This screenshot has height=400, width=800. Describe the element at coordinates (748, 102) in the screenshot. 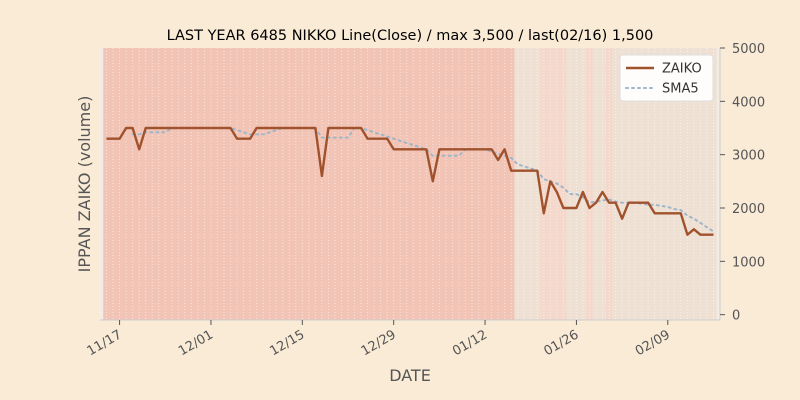

I see `y-tick-label: 4000` at that location.